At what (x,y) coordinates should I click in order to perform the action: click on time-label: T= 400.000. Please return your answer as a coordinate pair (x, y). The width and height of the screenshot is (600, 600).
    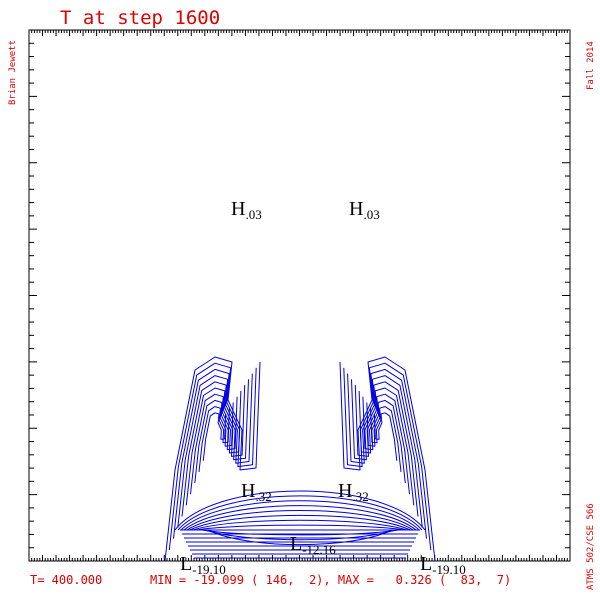
    Looking at the image, I should click on (66, 580).